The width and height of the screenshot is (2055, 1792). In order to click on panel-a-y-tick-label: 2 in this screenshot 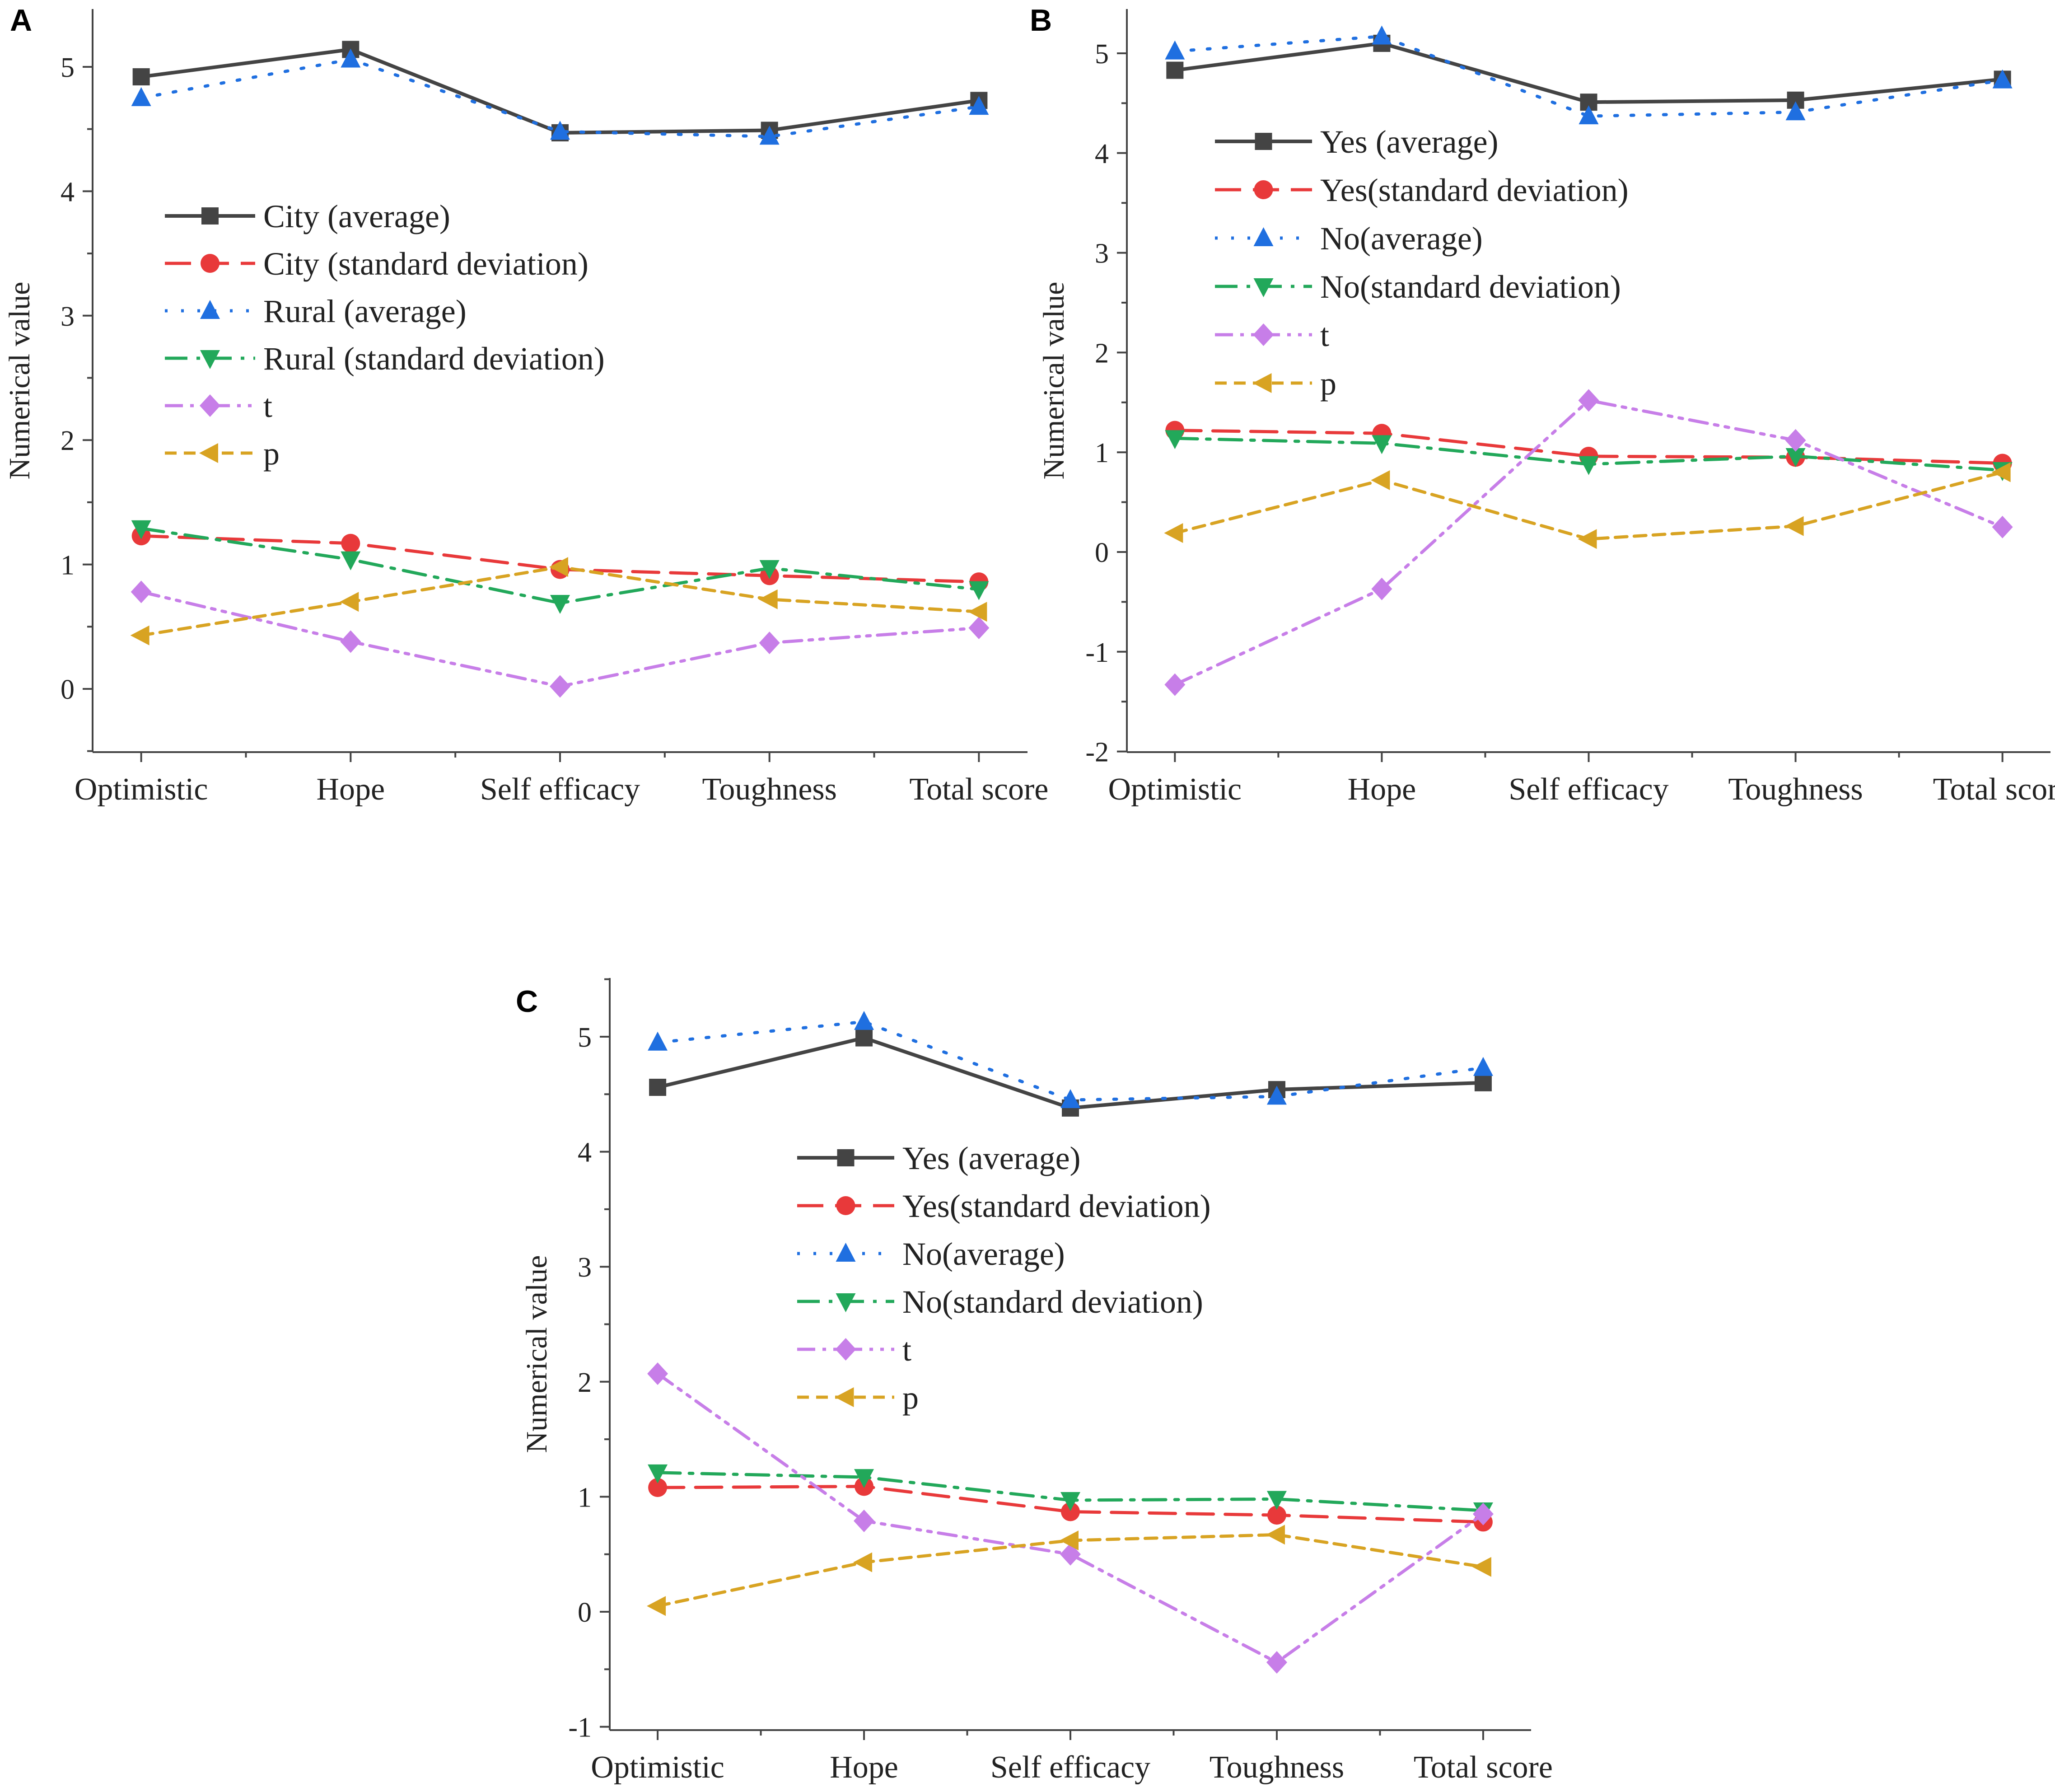, I will do `click(68, 441)`.